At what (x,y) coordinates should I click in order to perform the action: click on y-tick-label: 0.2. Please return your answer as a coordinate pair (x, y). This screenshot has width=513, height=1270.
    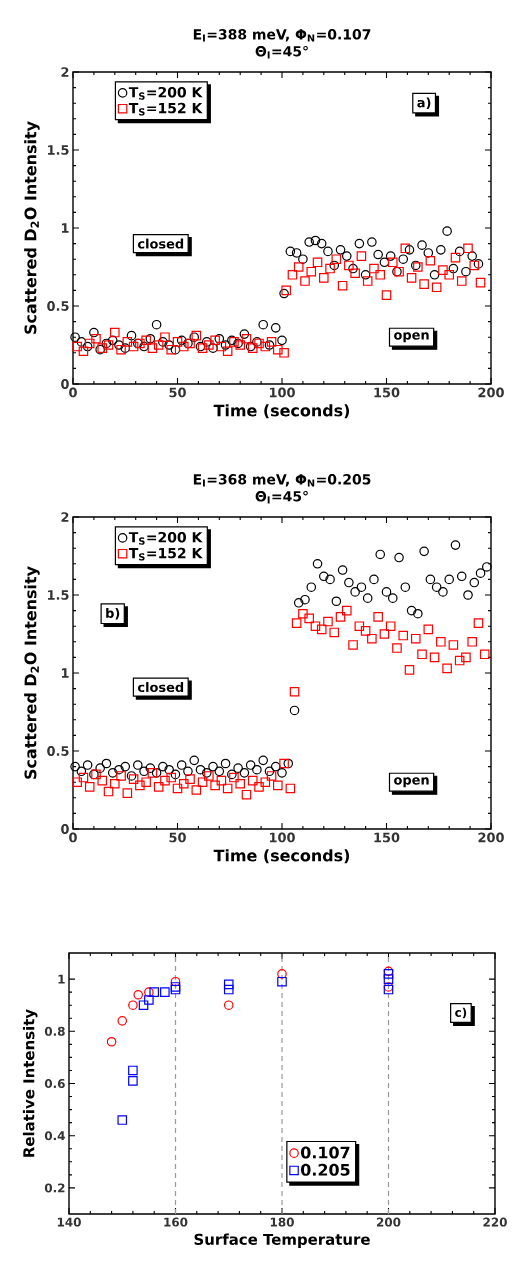
    Looking at the image, I should click on (54, 1188).